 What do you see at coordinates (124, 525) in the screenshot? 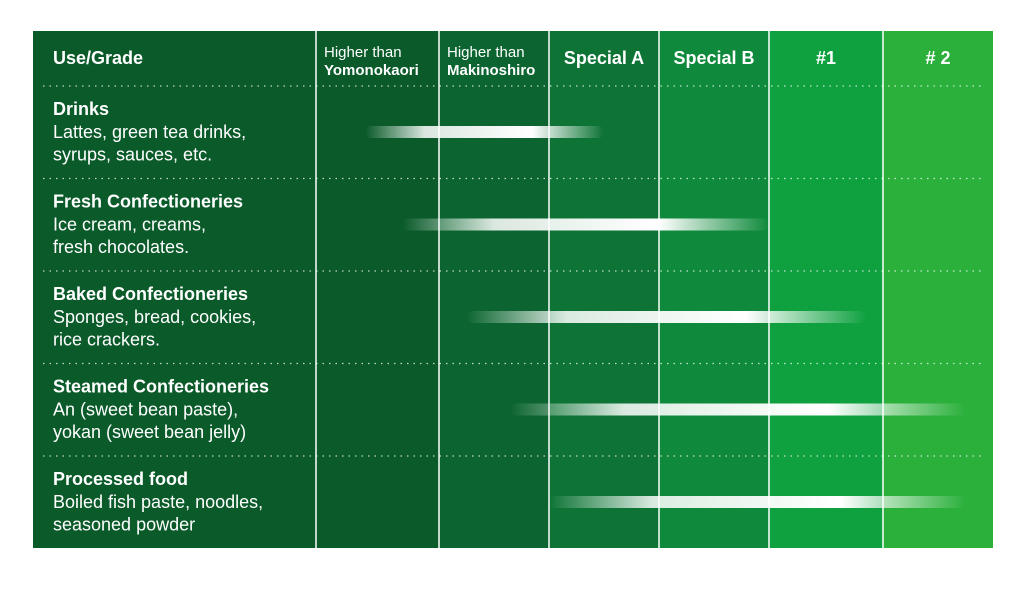
I see `row-description: seasoned powder` at bounding box center [124, 525].